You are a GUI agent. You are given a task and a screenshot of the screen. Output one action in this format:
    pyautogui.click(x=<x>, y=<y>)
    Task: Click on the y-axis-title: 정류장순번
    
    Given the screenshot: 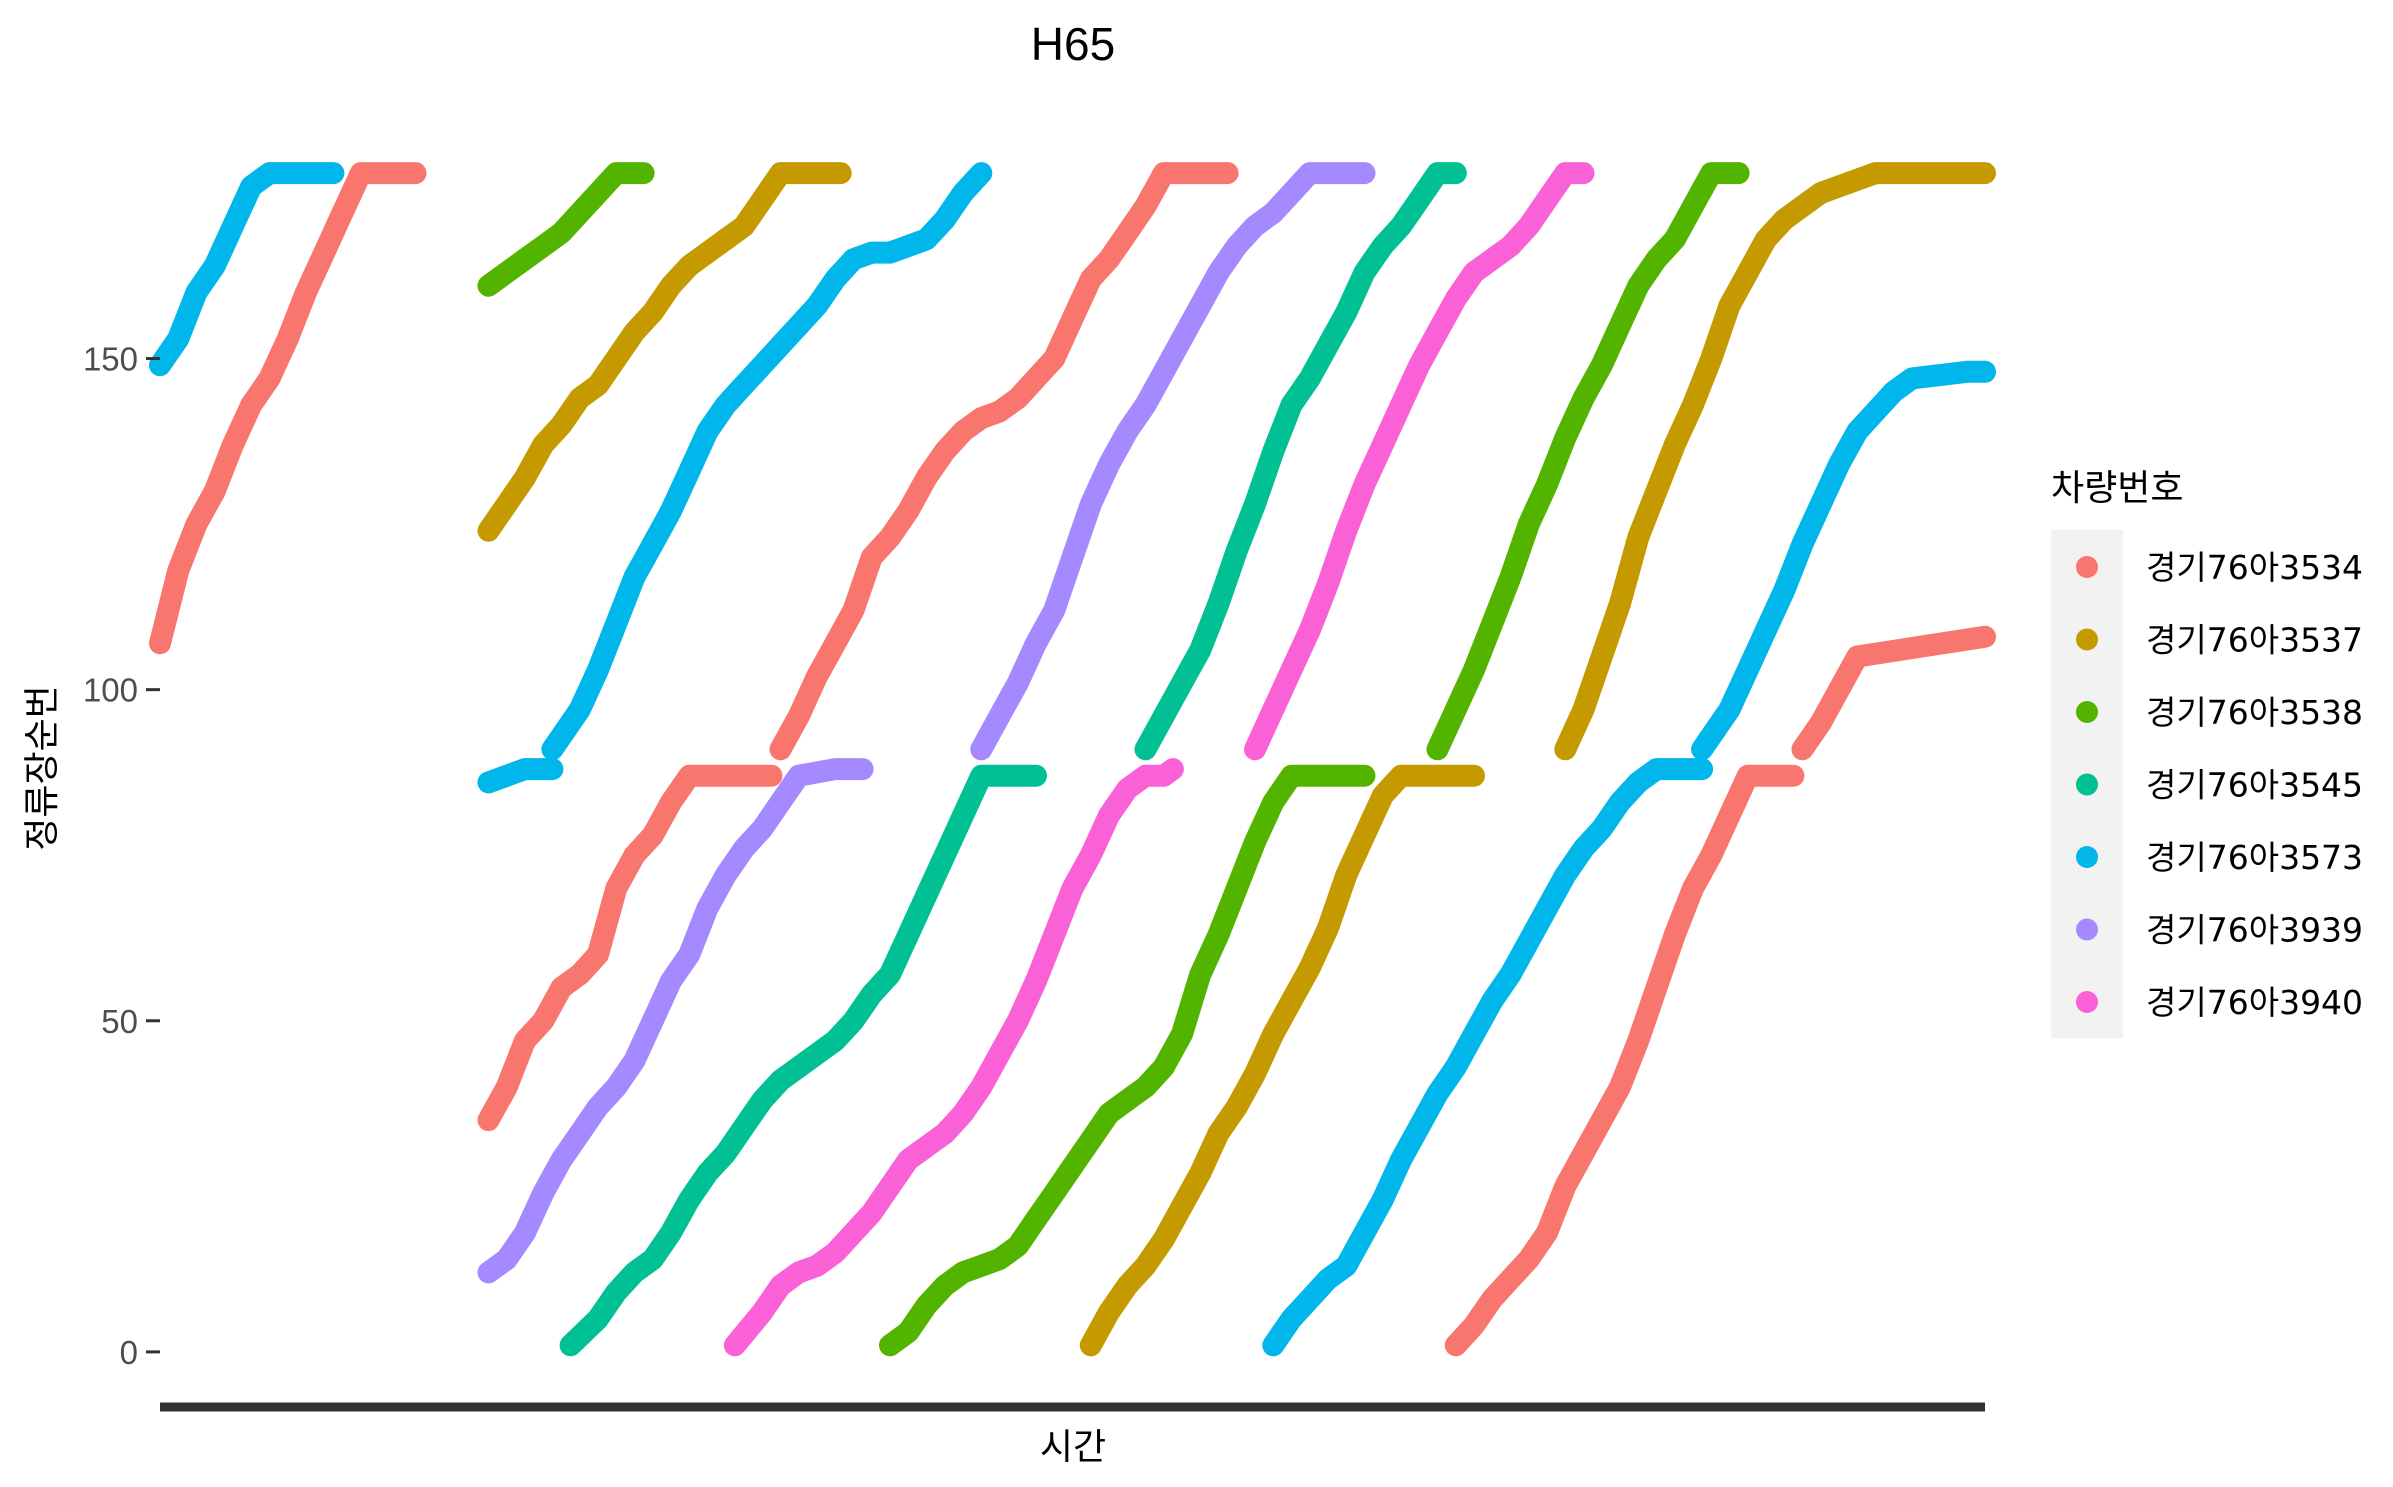 What is the action you would take?
    pyautogui.click(x=42, y=768)
    